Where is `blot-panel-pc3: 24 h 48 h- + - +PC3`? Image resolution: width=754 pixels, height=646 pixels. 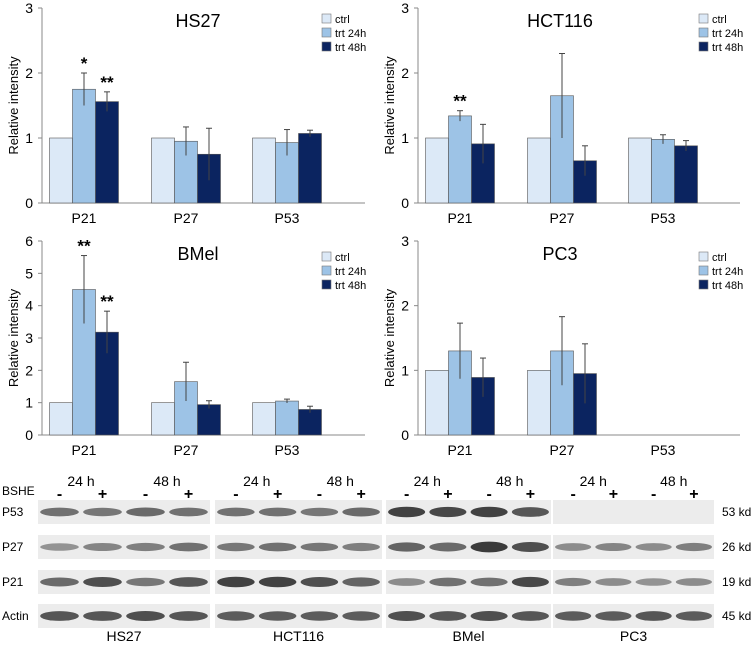
blot-panel-pc3: 24 h 48 h- + - +PC3 is located at coordinates (633, 558).